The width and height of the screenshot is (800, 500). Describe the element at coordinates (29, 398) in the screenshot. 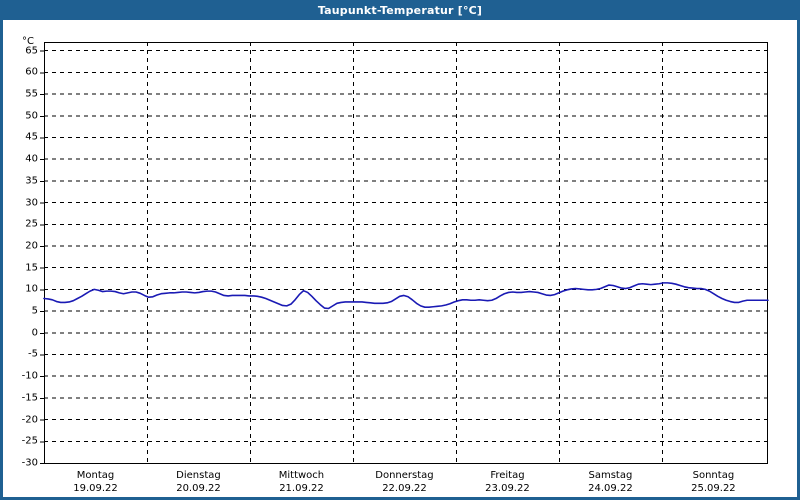

I see `y-axis-tick-label: -15` at that location.